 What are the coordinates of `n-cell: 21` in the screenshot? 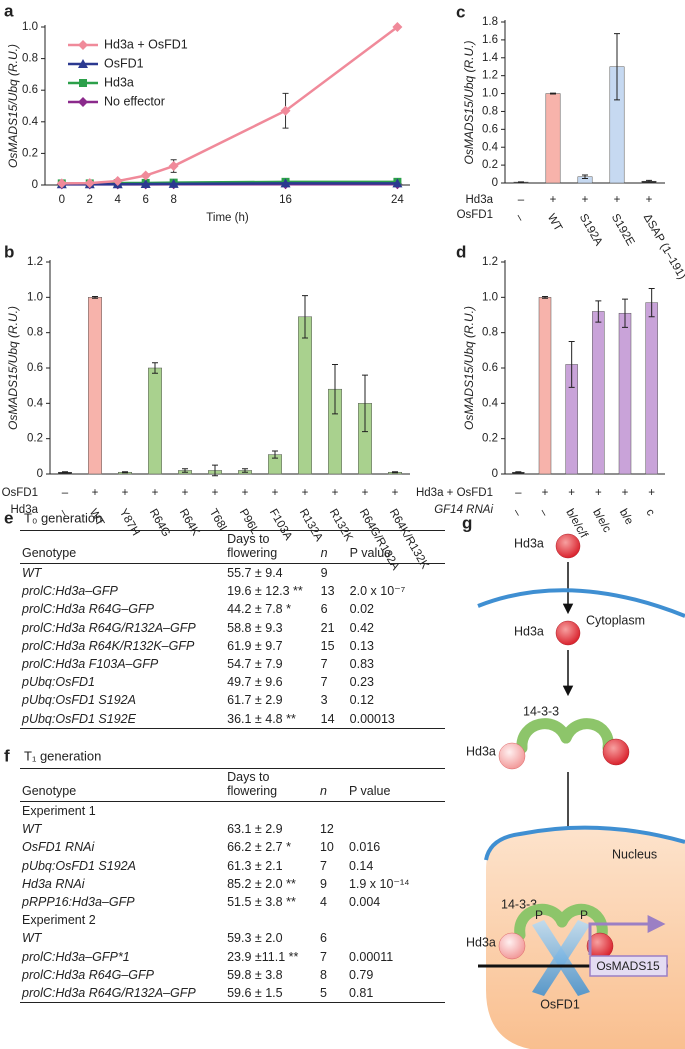 It's located at (327, 627).